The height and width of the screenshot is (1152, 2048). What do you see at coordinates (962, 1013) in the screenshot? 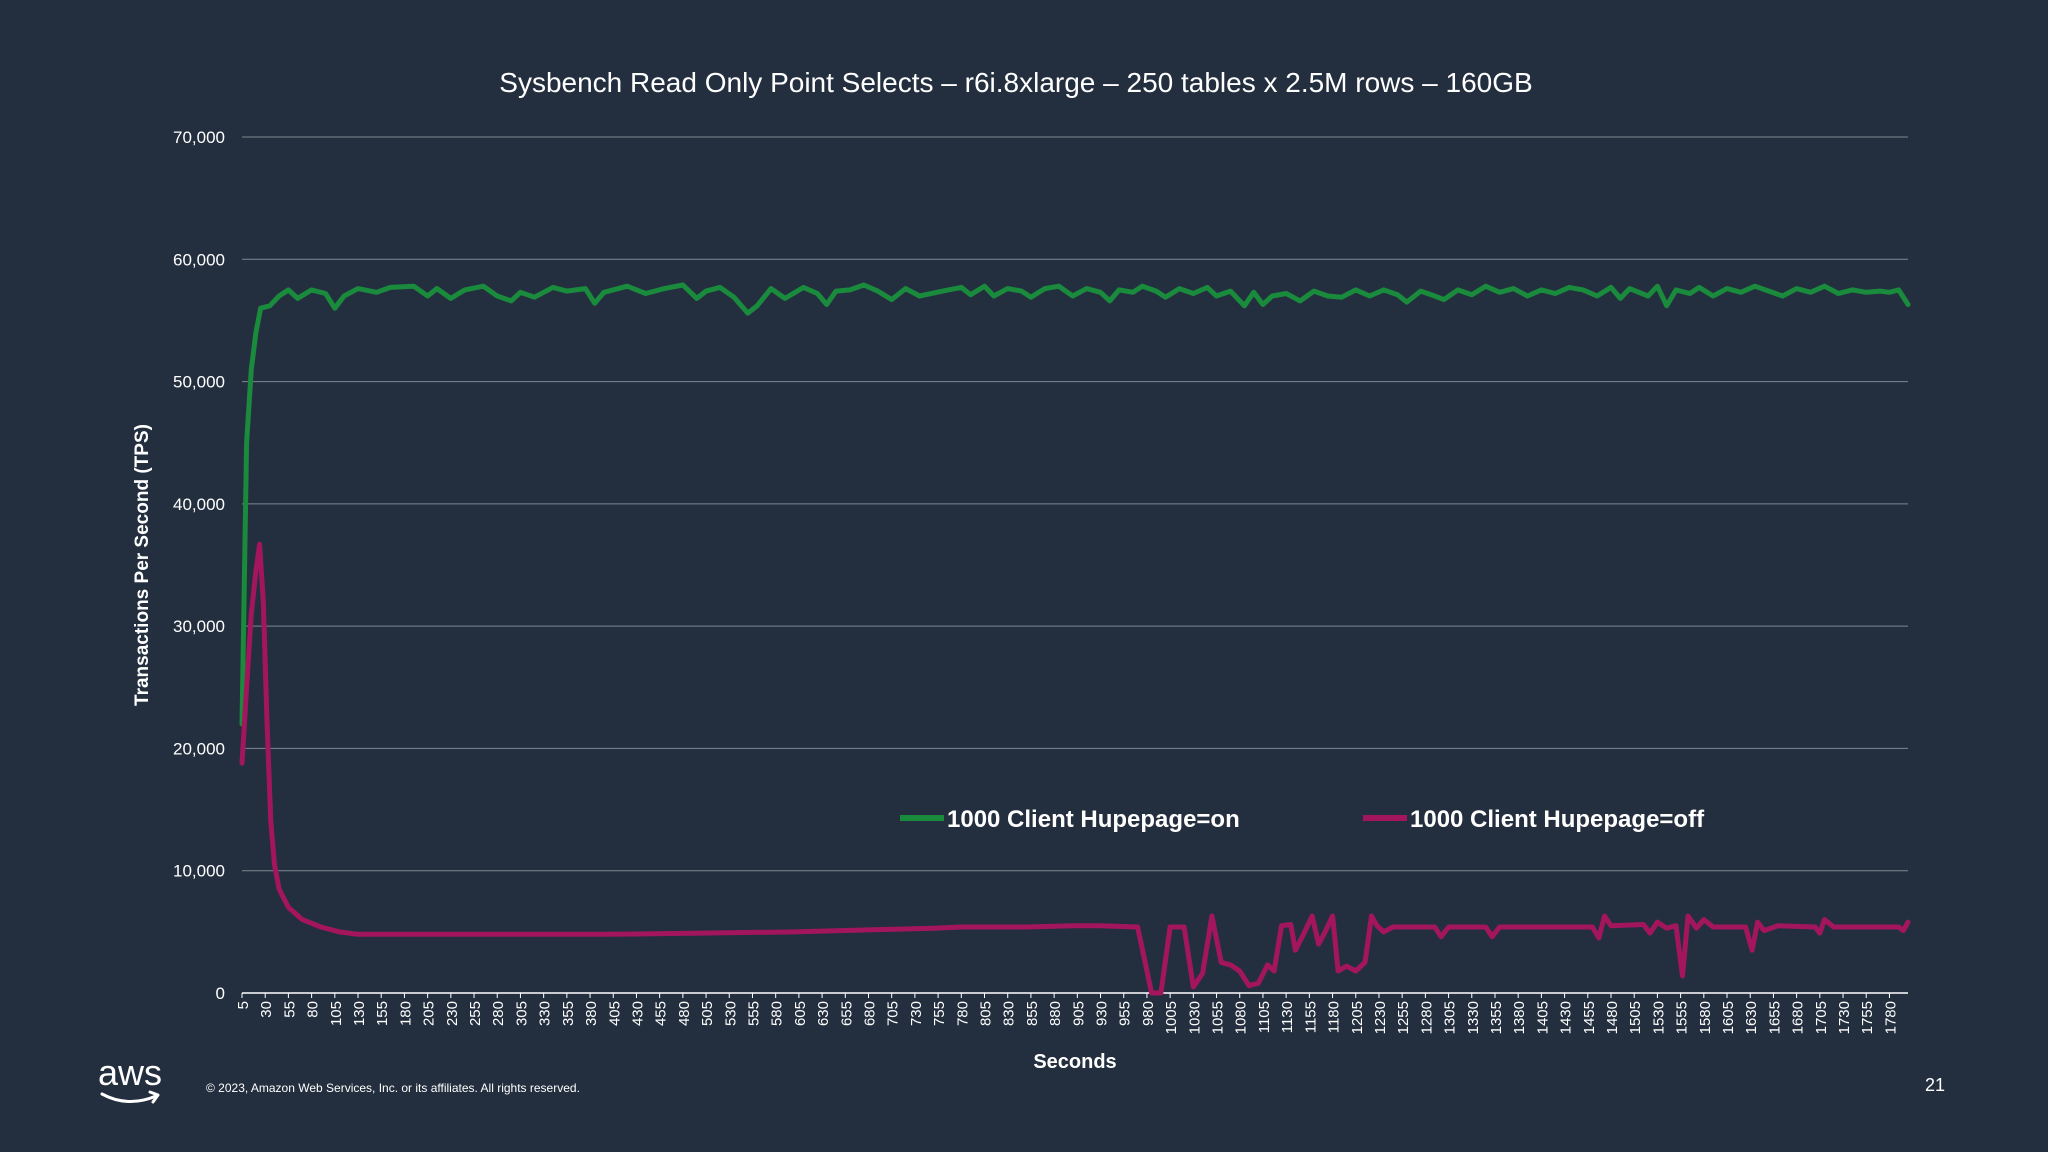
I see `x-tick-label: 780` at bounding box center [962, 1013].